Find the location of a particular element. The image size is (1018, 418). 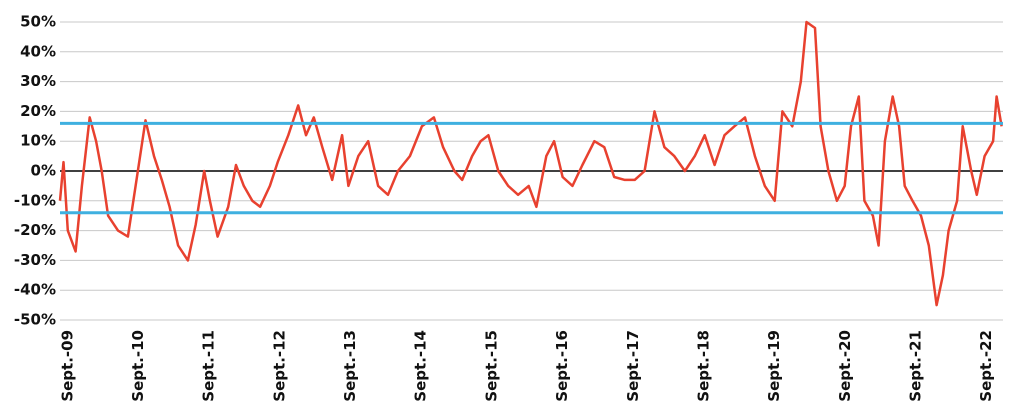

x-tick-label: Sept.-15 is located at coordinates (491, 366).